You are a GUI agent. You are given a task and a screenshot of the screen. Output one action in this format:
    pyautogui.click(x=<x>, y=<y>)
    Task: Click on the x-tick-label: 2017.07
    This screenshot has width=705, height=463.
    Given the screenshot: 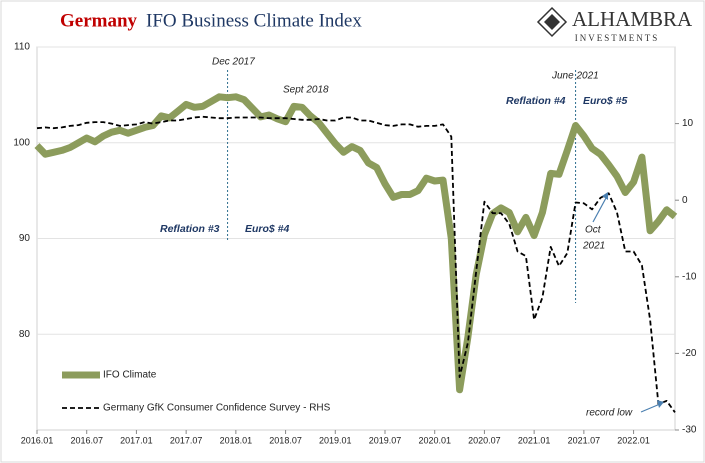 What is the action you would take?
    pyautogui.click(x=186, y=440)
    